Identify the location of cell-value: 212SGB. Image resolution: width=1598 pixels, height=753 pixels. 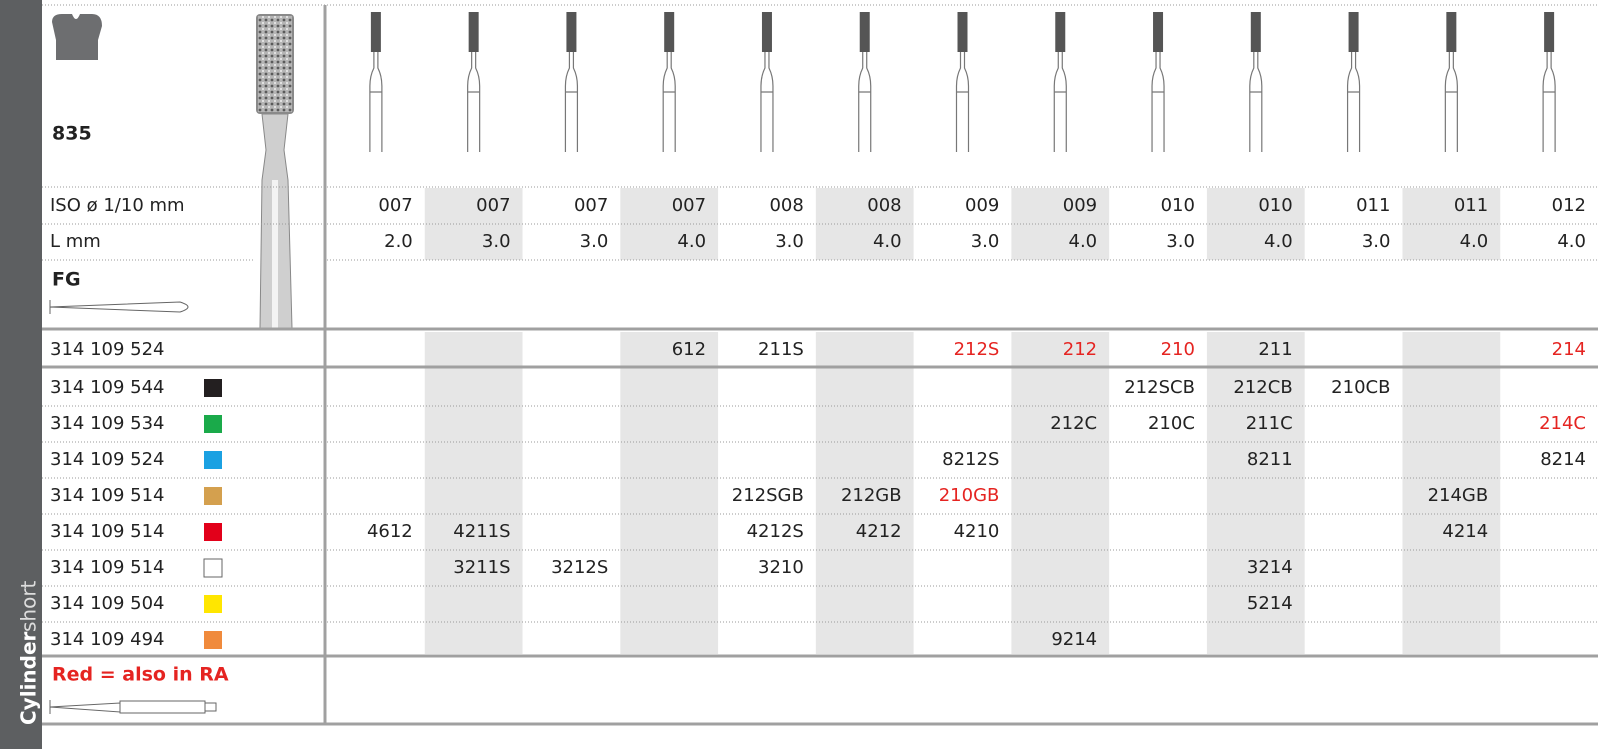
(768, 495).